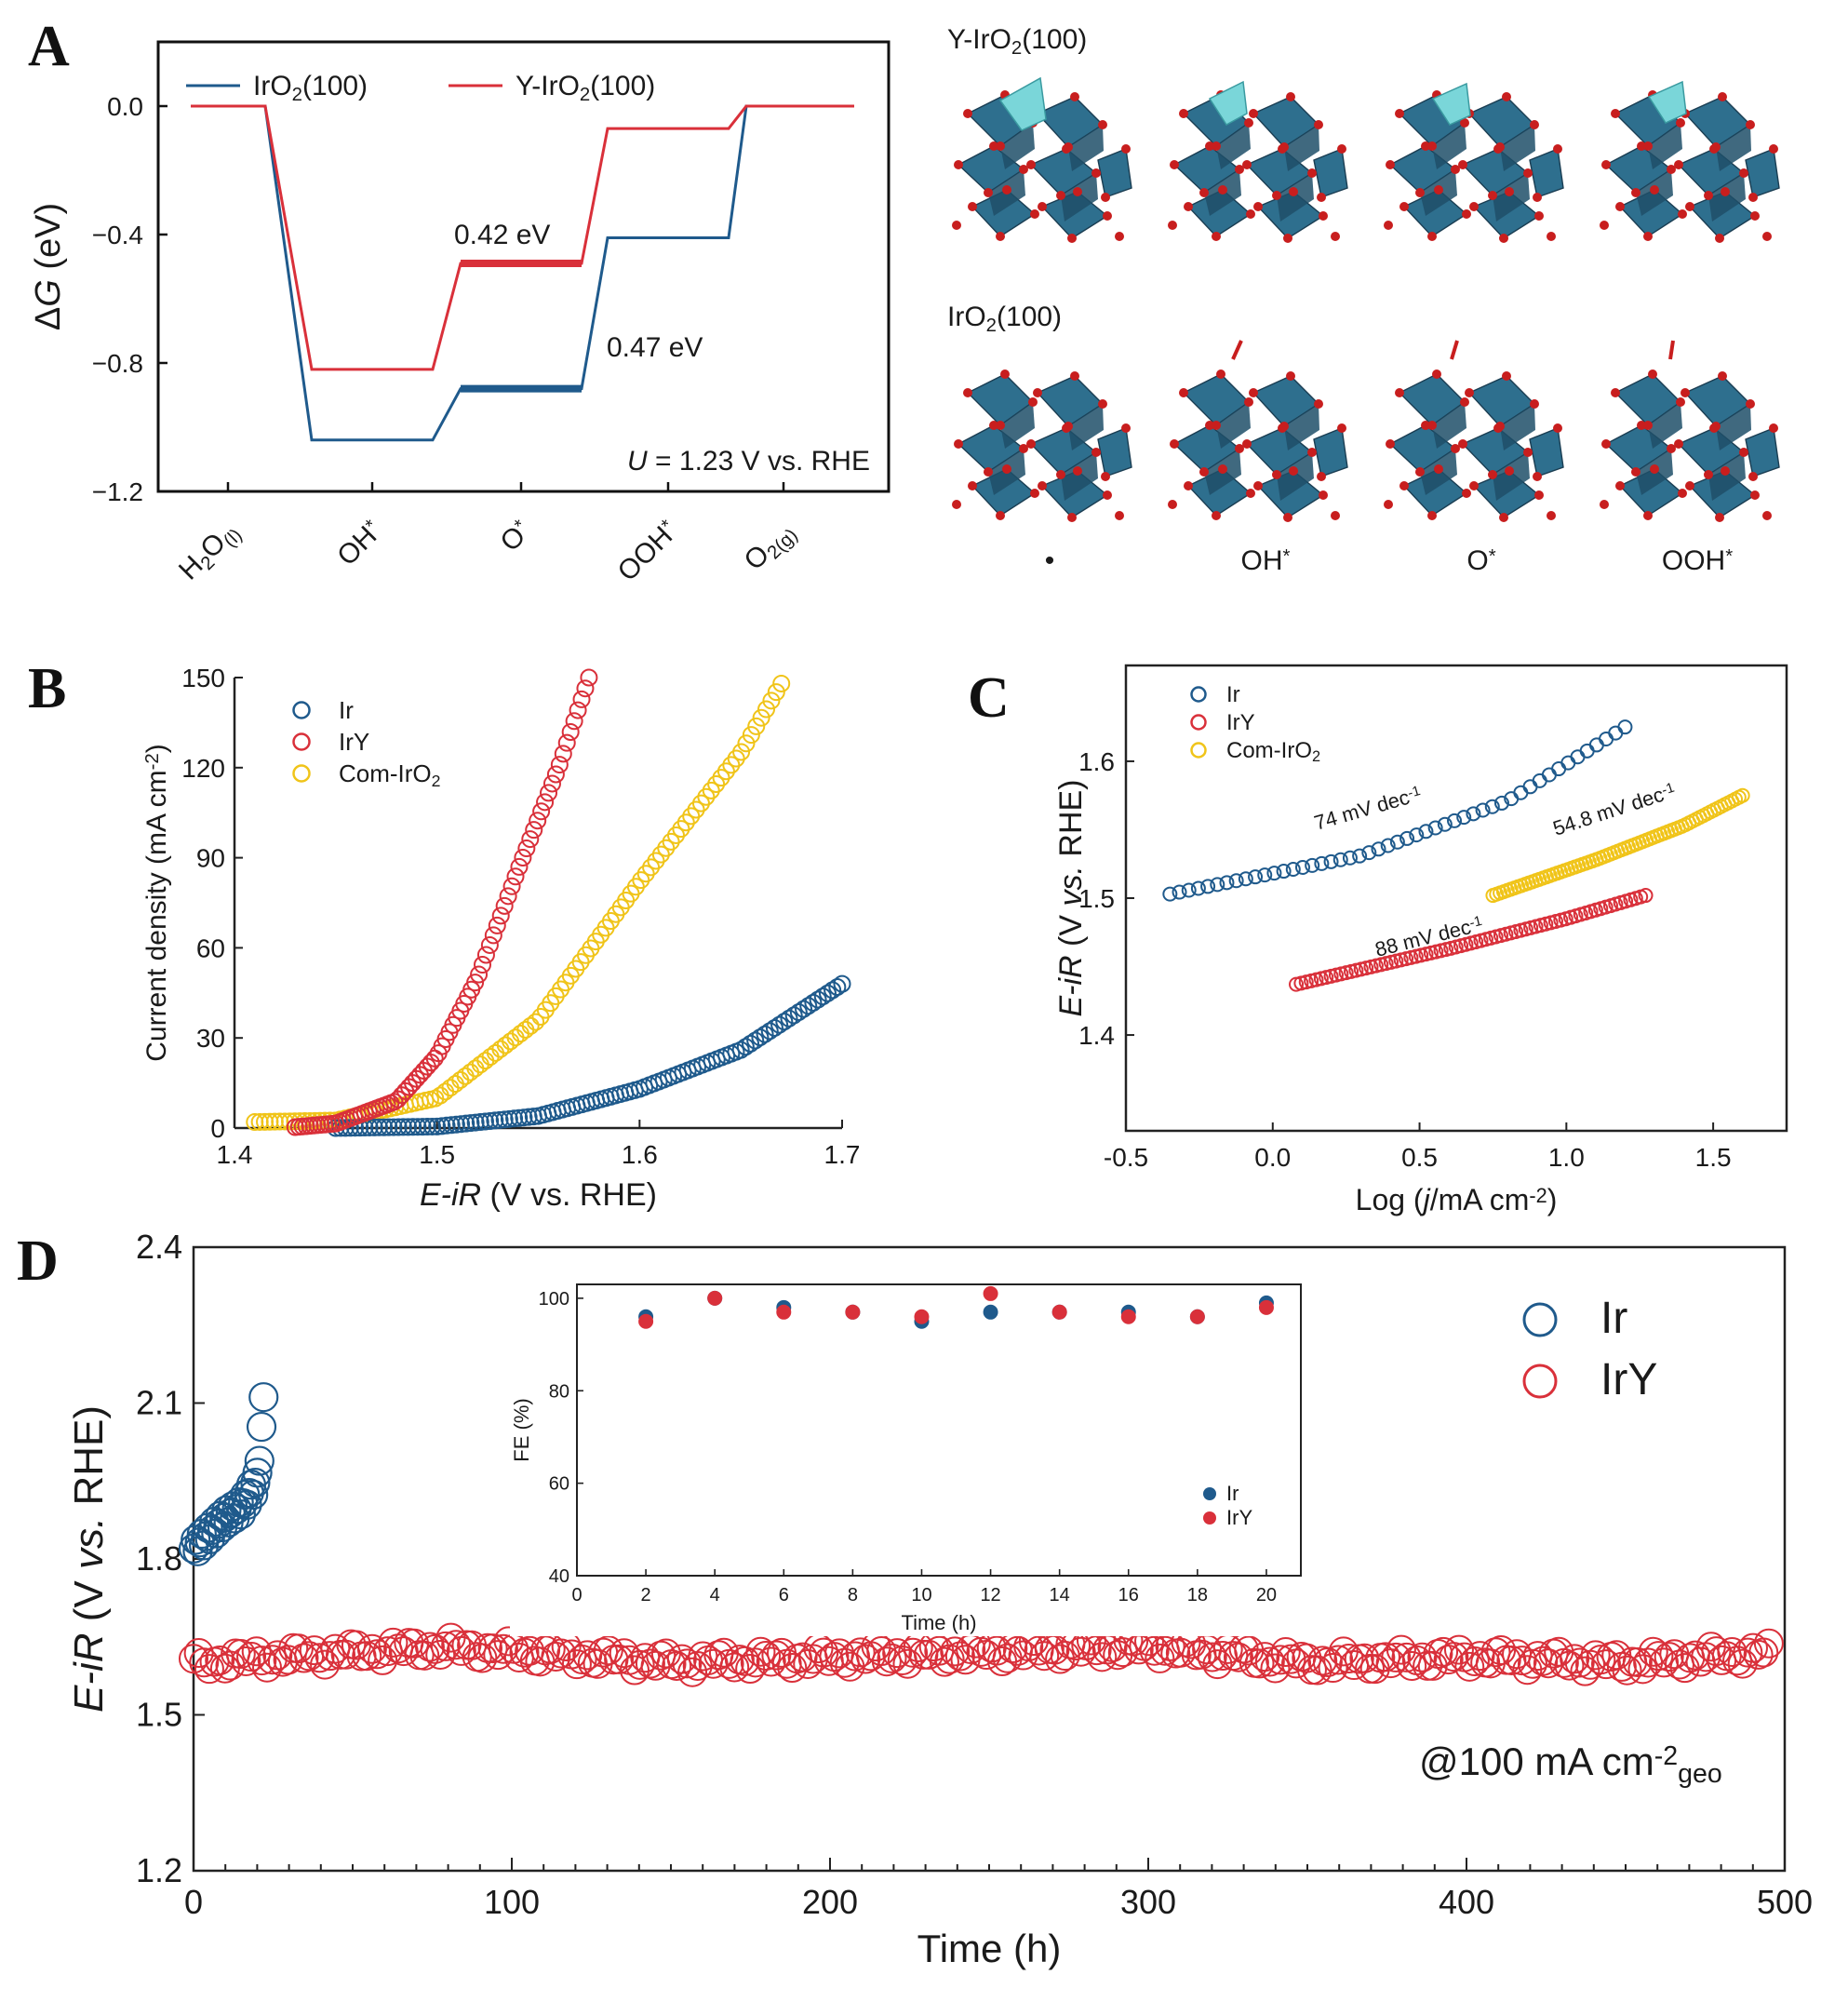 This screenshot has width=1848, height=2015. I want to click on y-site-highlight, so click(1667, 102).